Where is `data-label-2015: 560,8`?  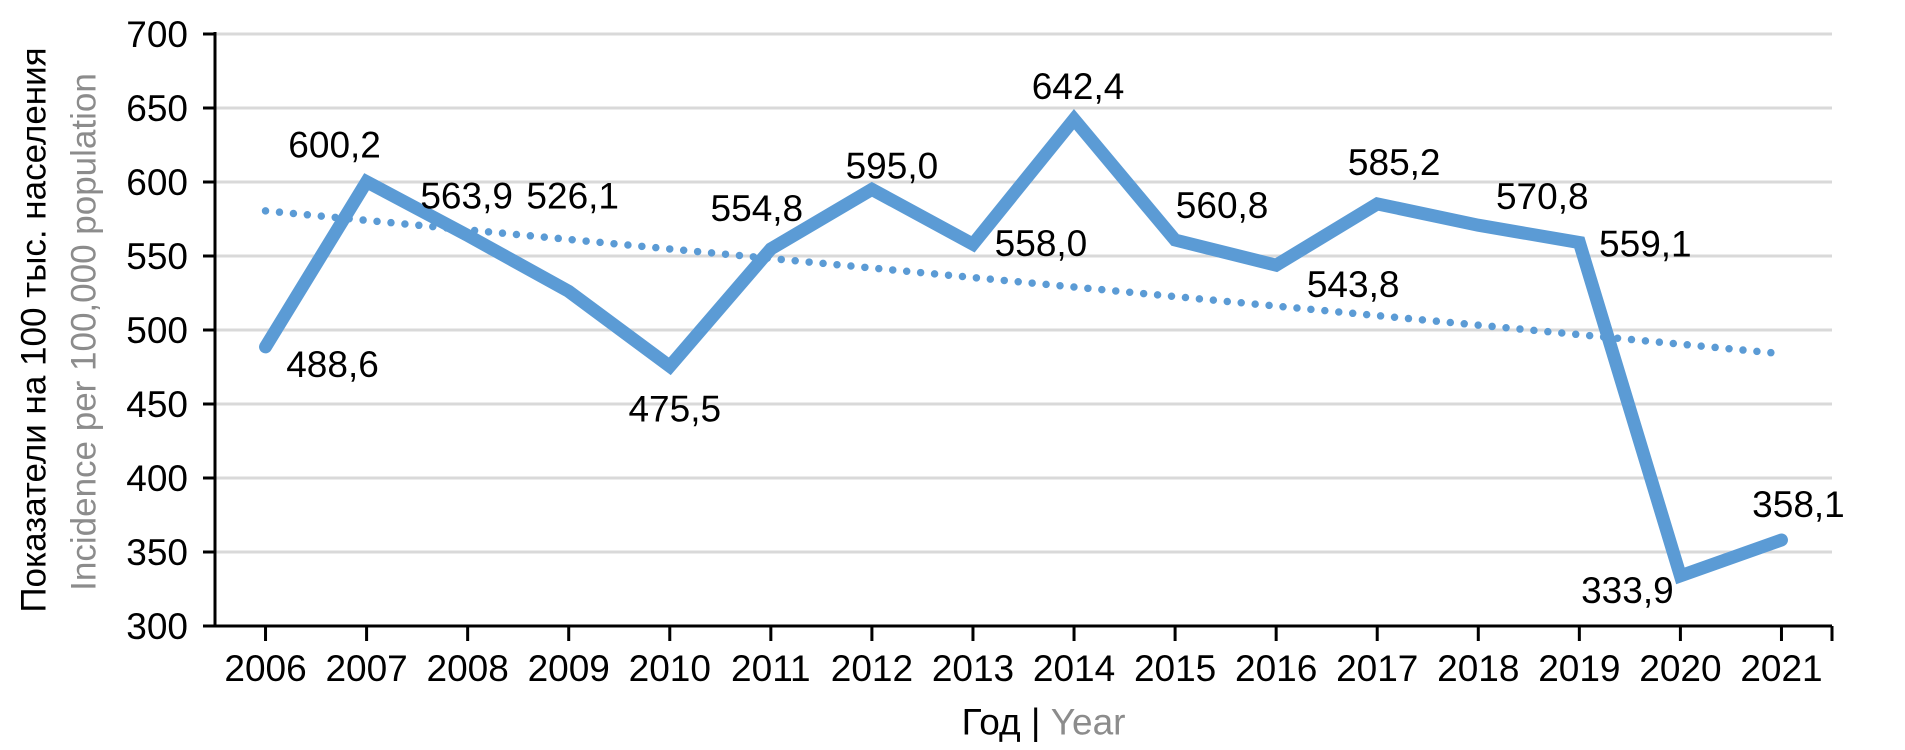 data-label-2015: 560,8 is located at coordinates (1222, 205).